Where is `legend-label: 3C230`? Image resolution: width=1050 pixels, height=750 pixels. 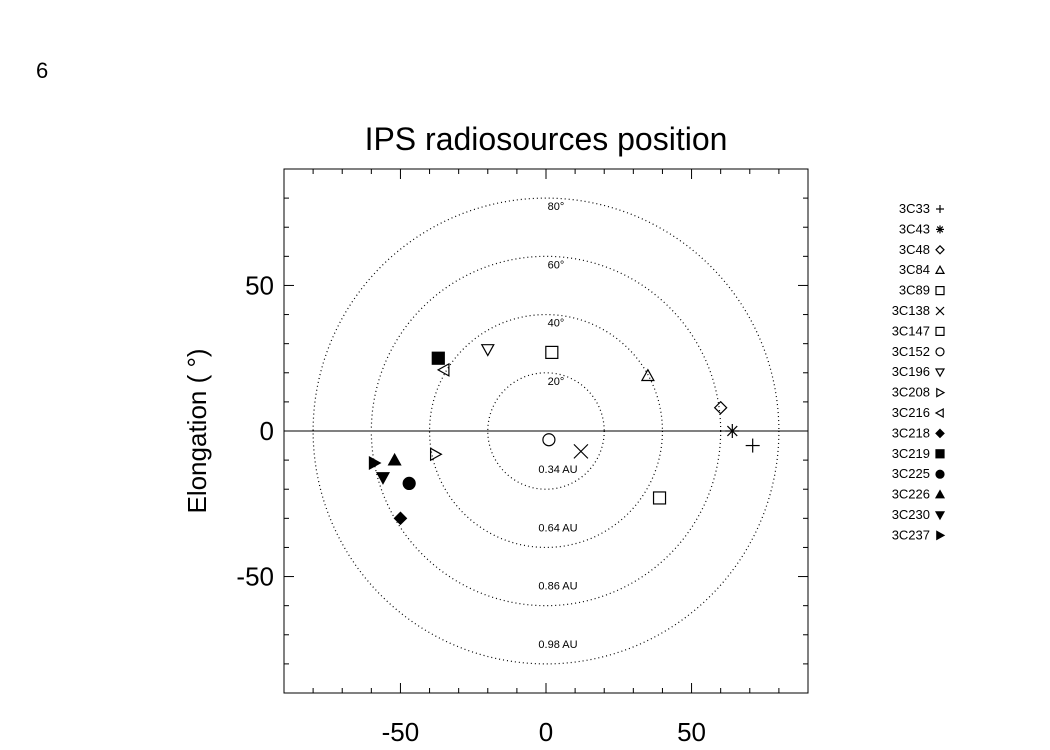
legend-label: 3C230 is located at coordinates (911, 514).